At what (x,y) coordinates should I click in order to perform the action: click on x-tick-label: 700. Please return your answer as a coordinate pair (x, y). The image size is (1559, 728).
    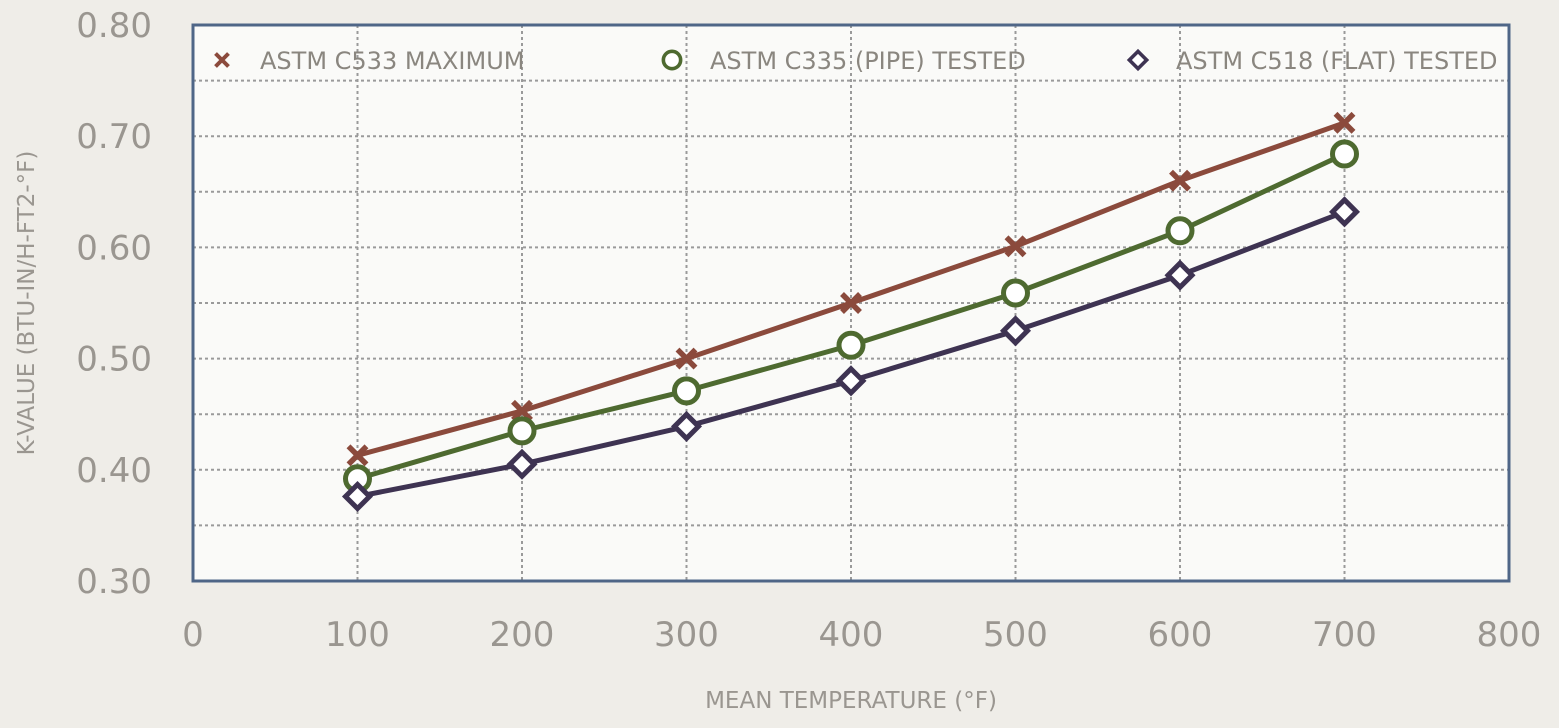
    Looking at the image, I should click on (1344, 635).